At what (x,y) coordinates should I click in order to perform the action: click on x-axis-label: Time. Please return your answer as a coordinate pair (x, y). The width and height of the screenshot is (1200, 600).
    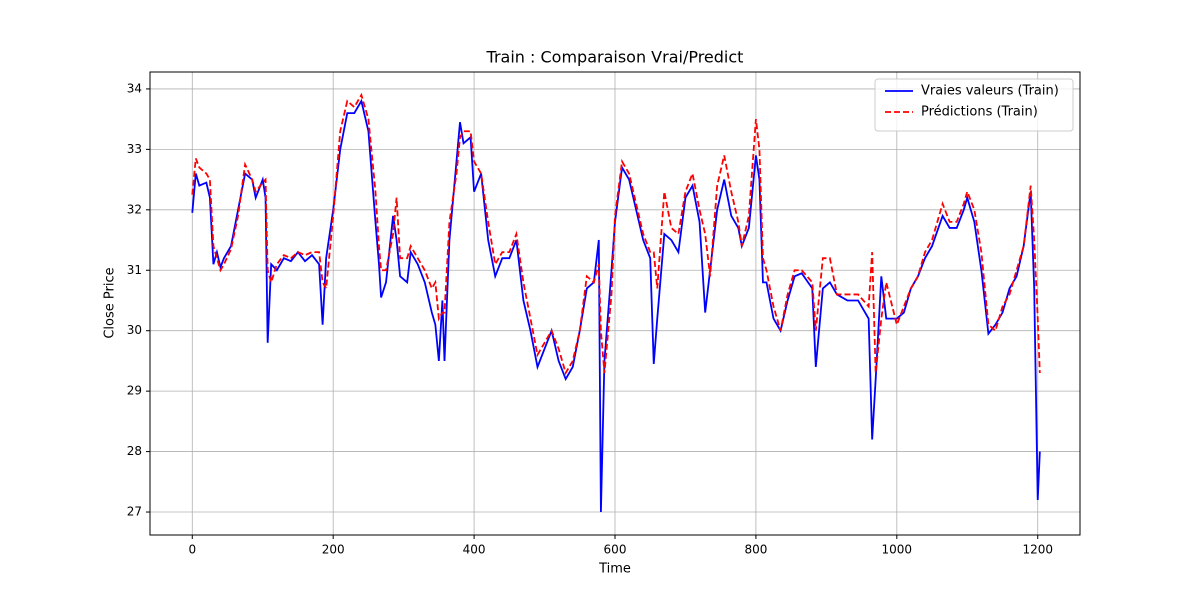
    Looking at the image, I should click on (614, 569).